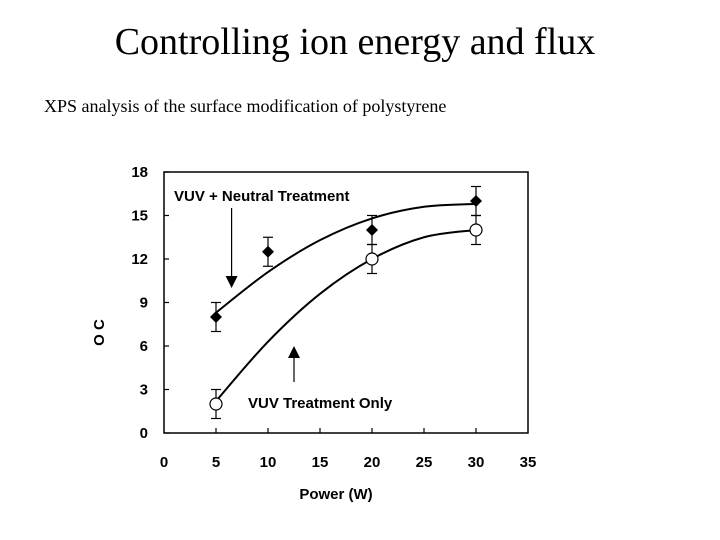  Describe the element at coordinates (320, 462) in the screenshot. I see `x-tick-label: 15` at that location.